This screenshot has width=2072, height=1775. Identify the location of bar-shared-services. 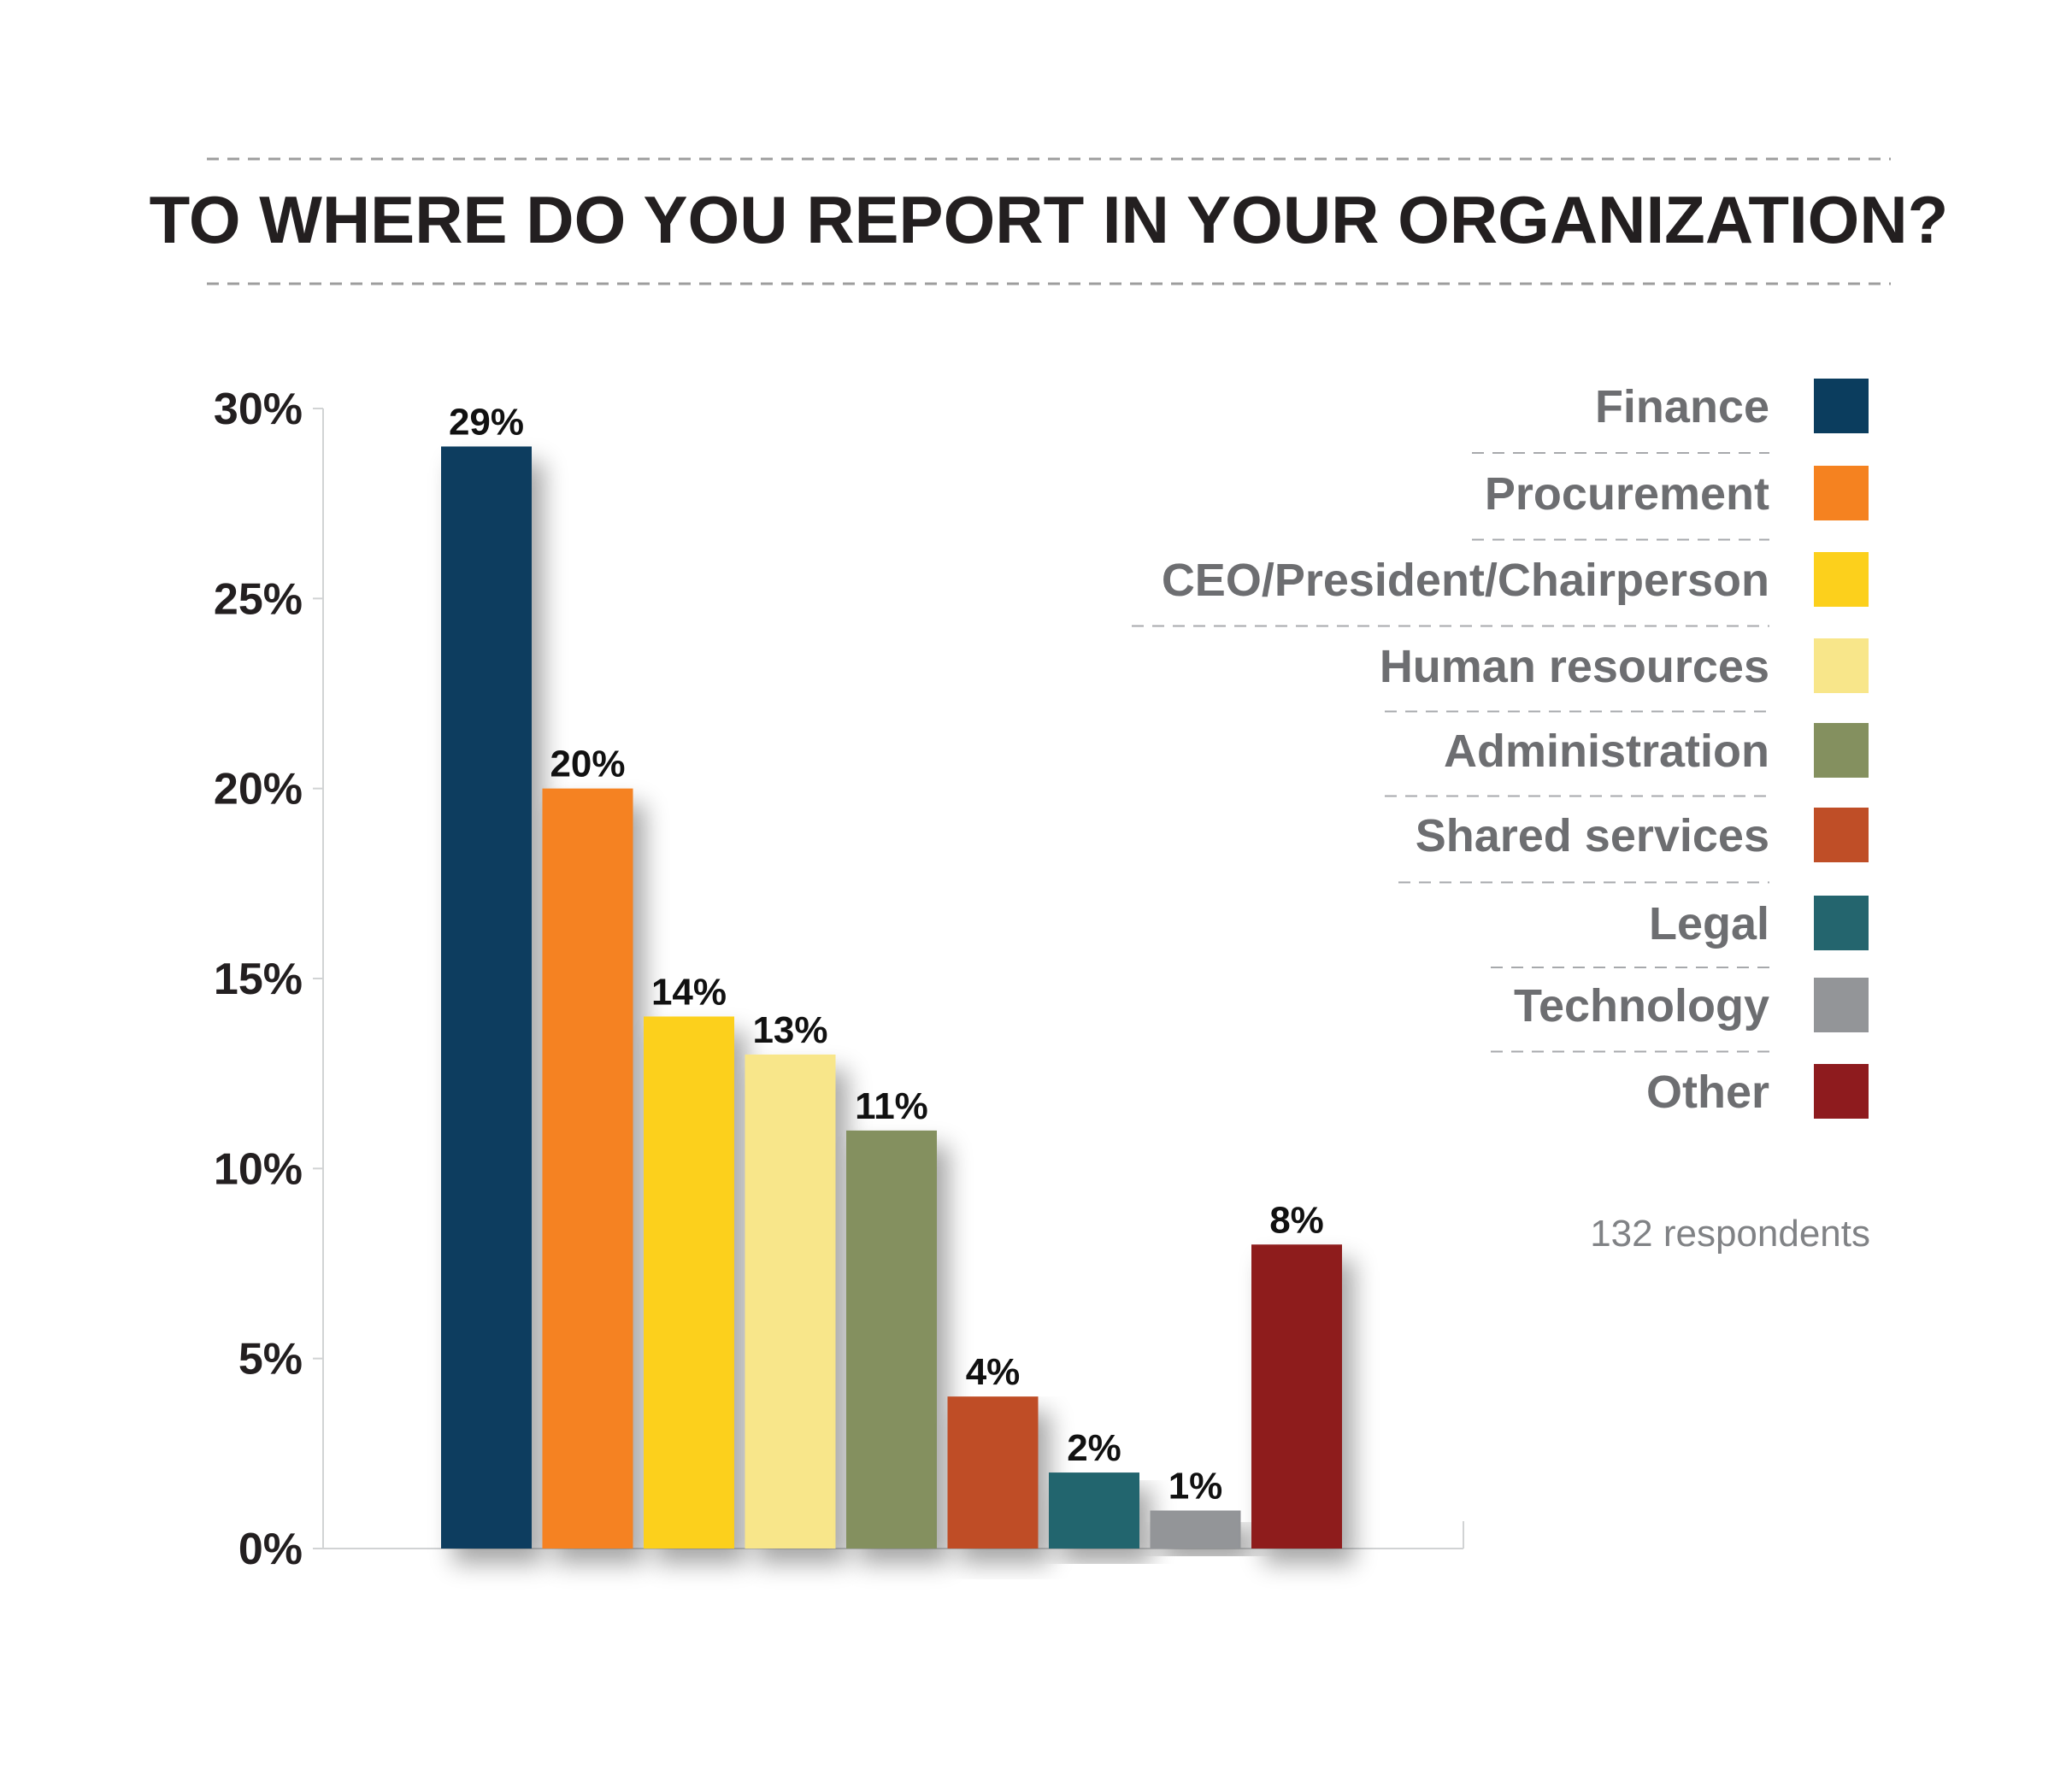
(993, 1472).